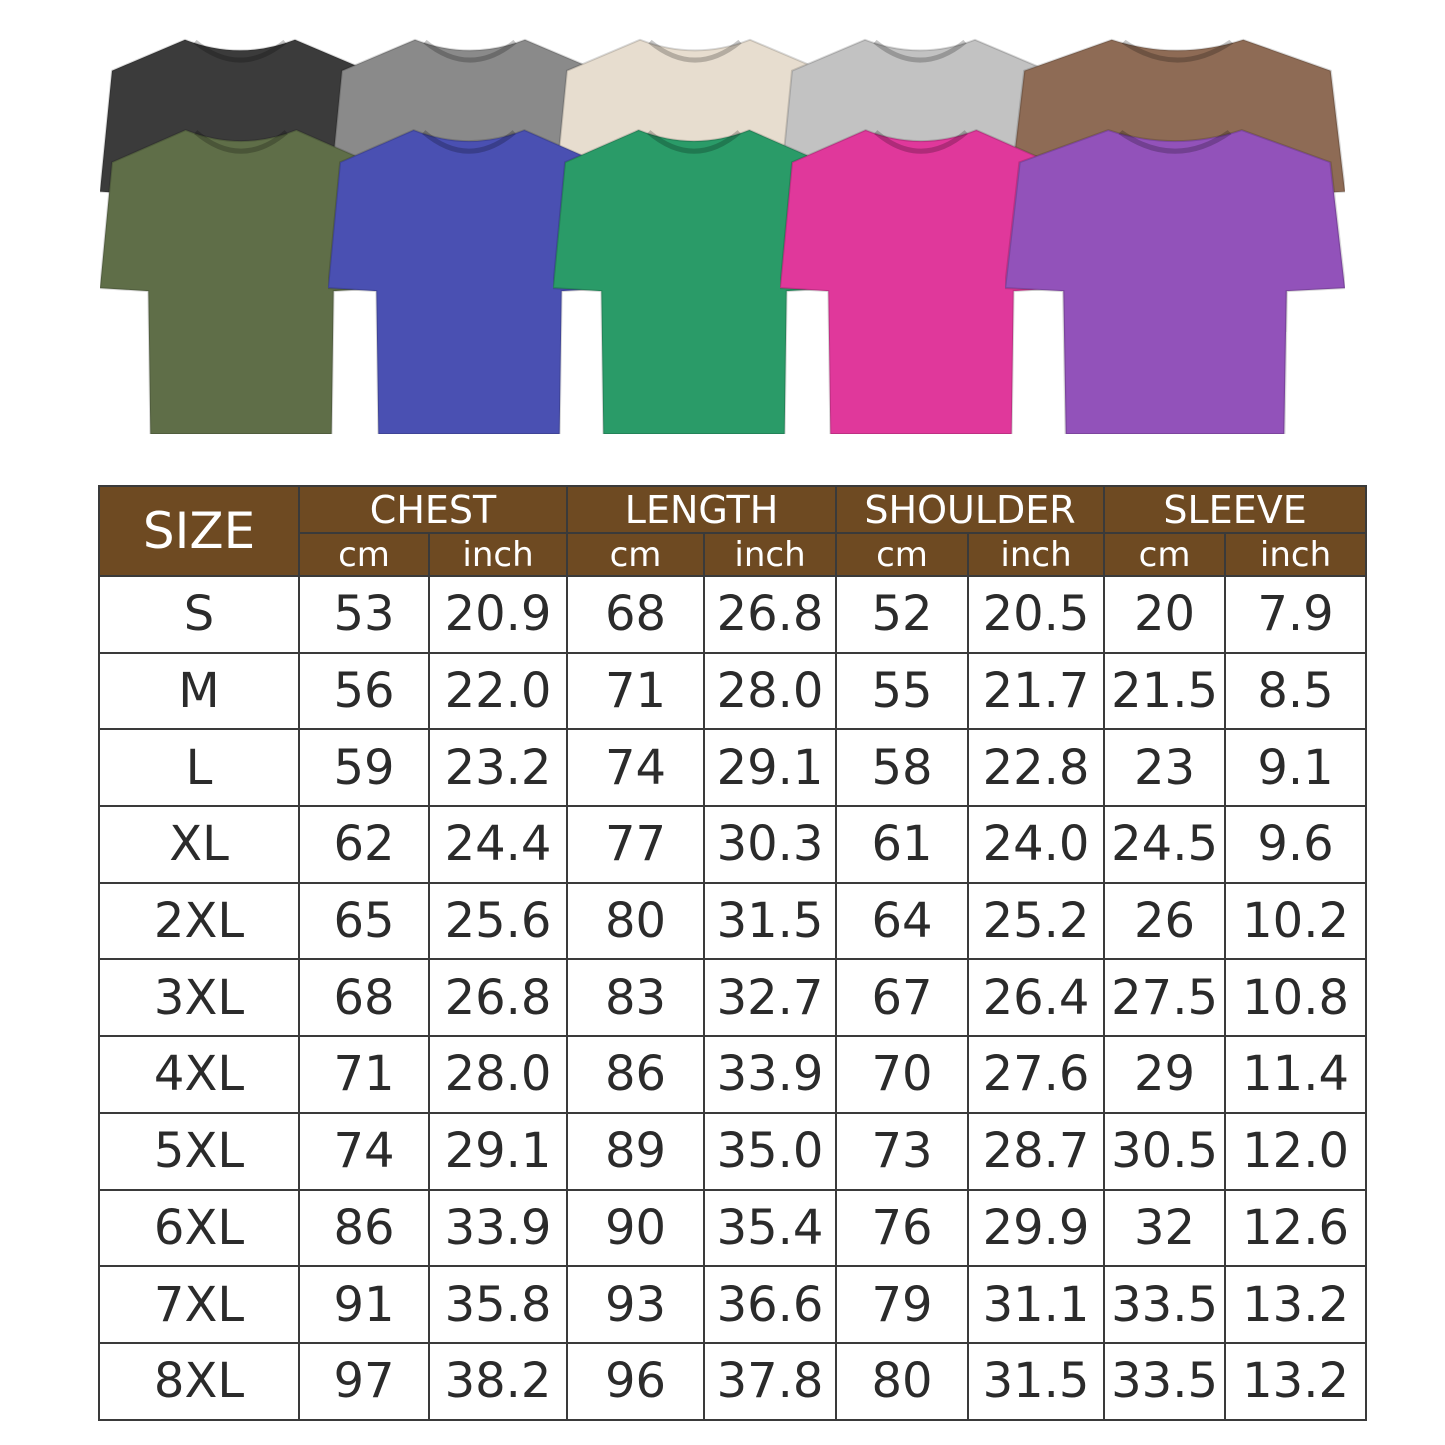 Image resolution: width=1445 pixels, height=1445 pixels. Describe the element at coordinates (498, 691) in the screenshot. I see `measurement-cell: 22.0` at that location.